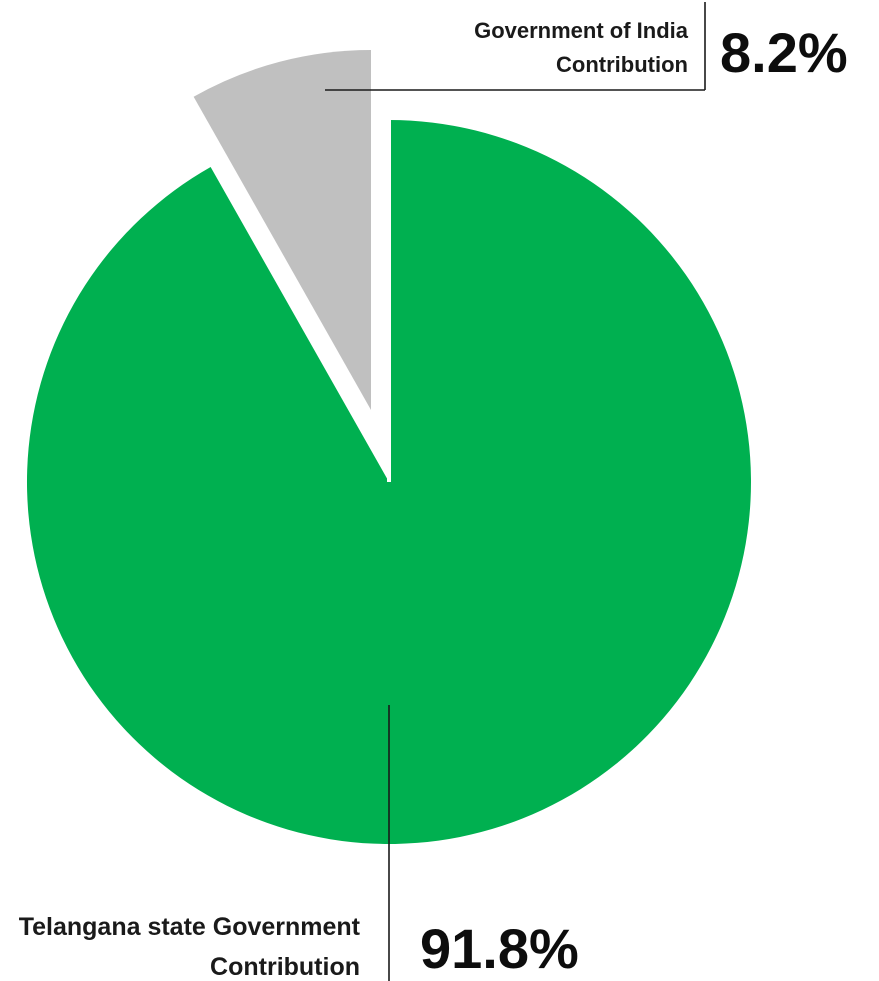  What do you see at coordinates (581, 30) in the screenshot?
I see `slice-2-label-line-1: Government of India` at bounding box center [581, 30].